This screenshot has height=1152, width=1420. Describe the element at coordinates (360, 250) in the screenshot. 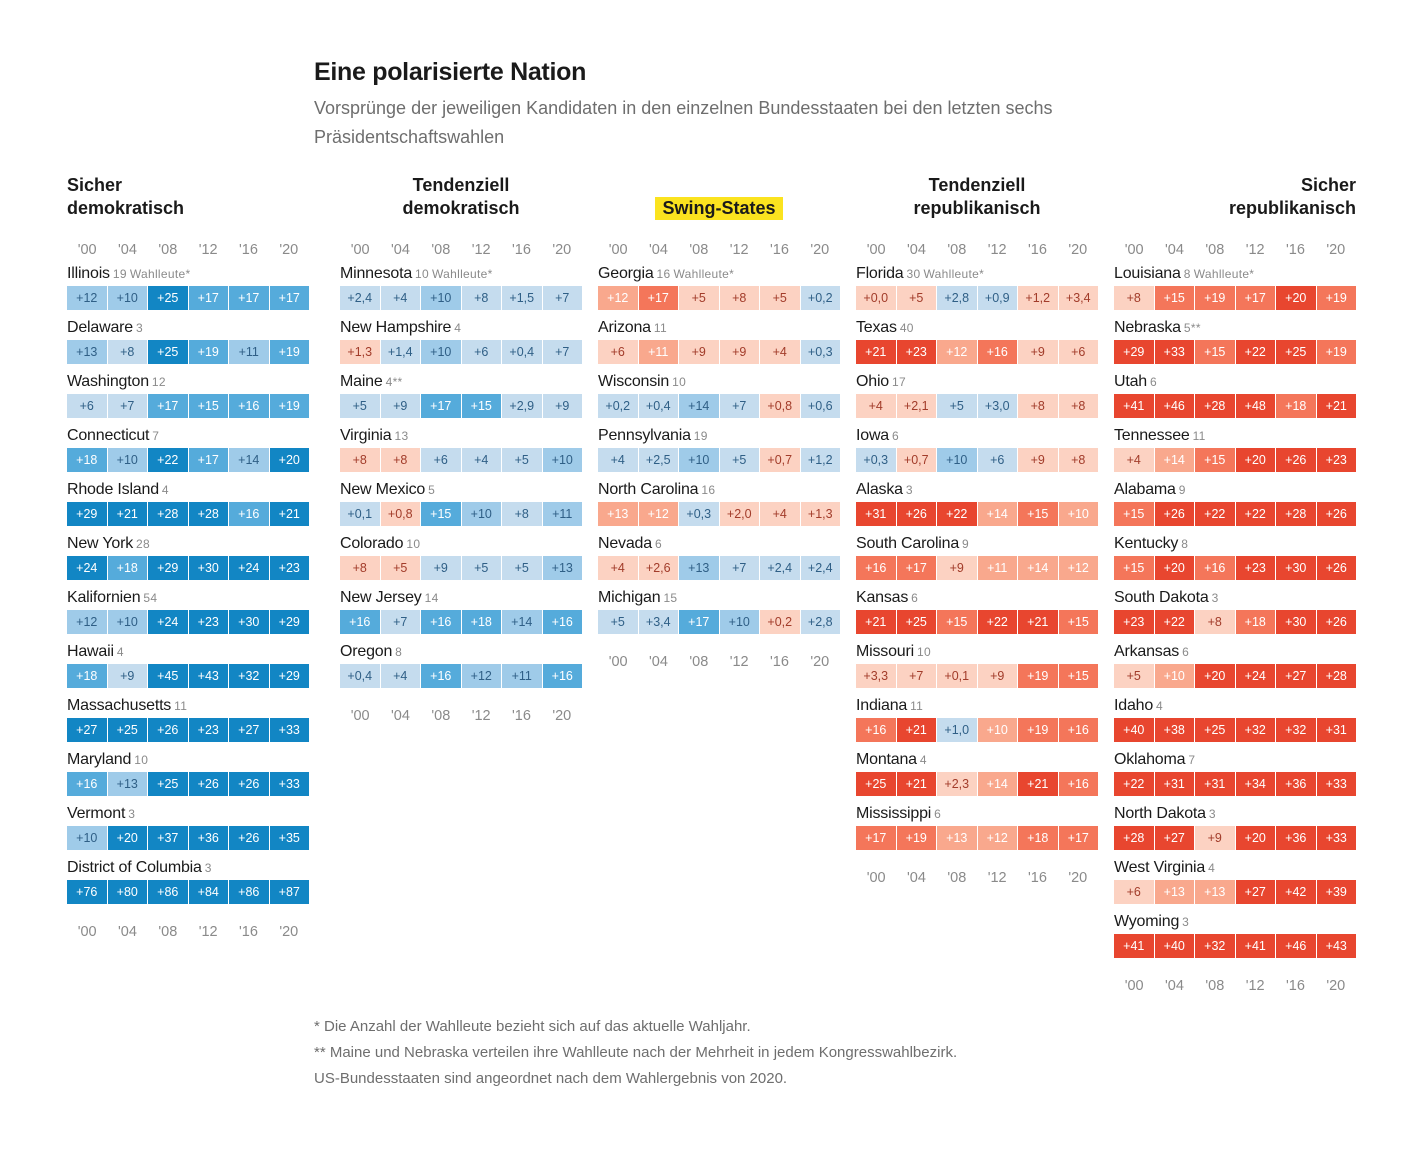

I see `year-label: '00` at that location.